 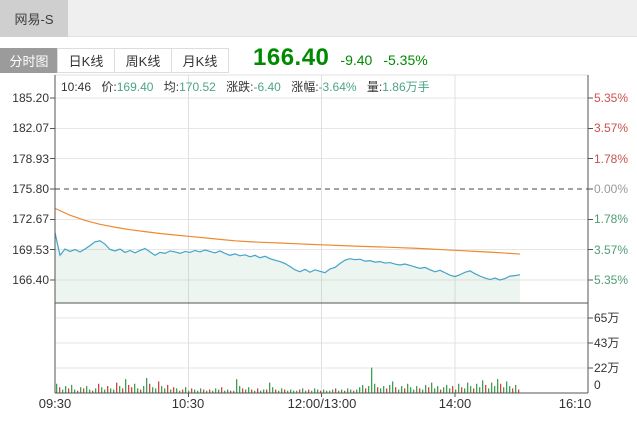 I want to click on x-axis-time-label: 10:30, so click(x=188, y=403).